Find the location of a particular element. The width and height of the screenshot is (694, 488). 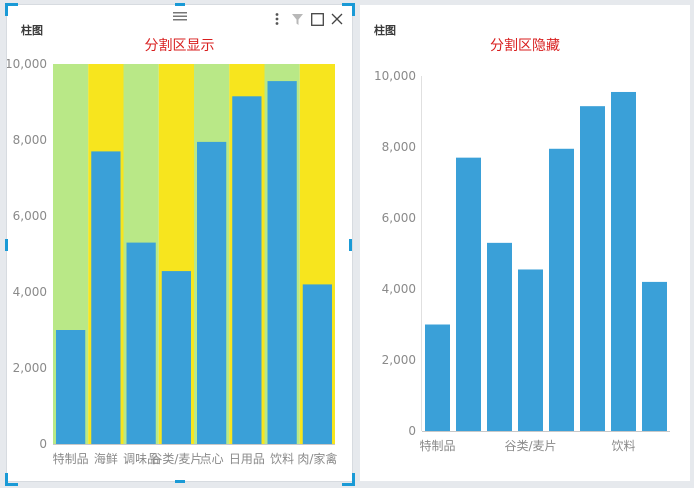

chart-title: 分割区显示 is located at coordinates (179, 46).